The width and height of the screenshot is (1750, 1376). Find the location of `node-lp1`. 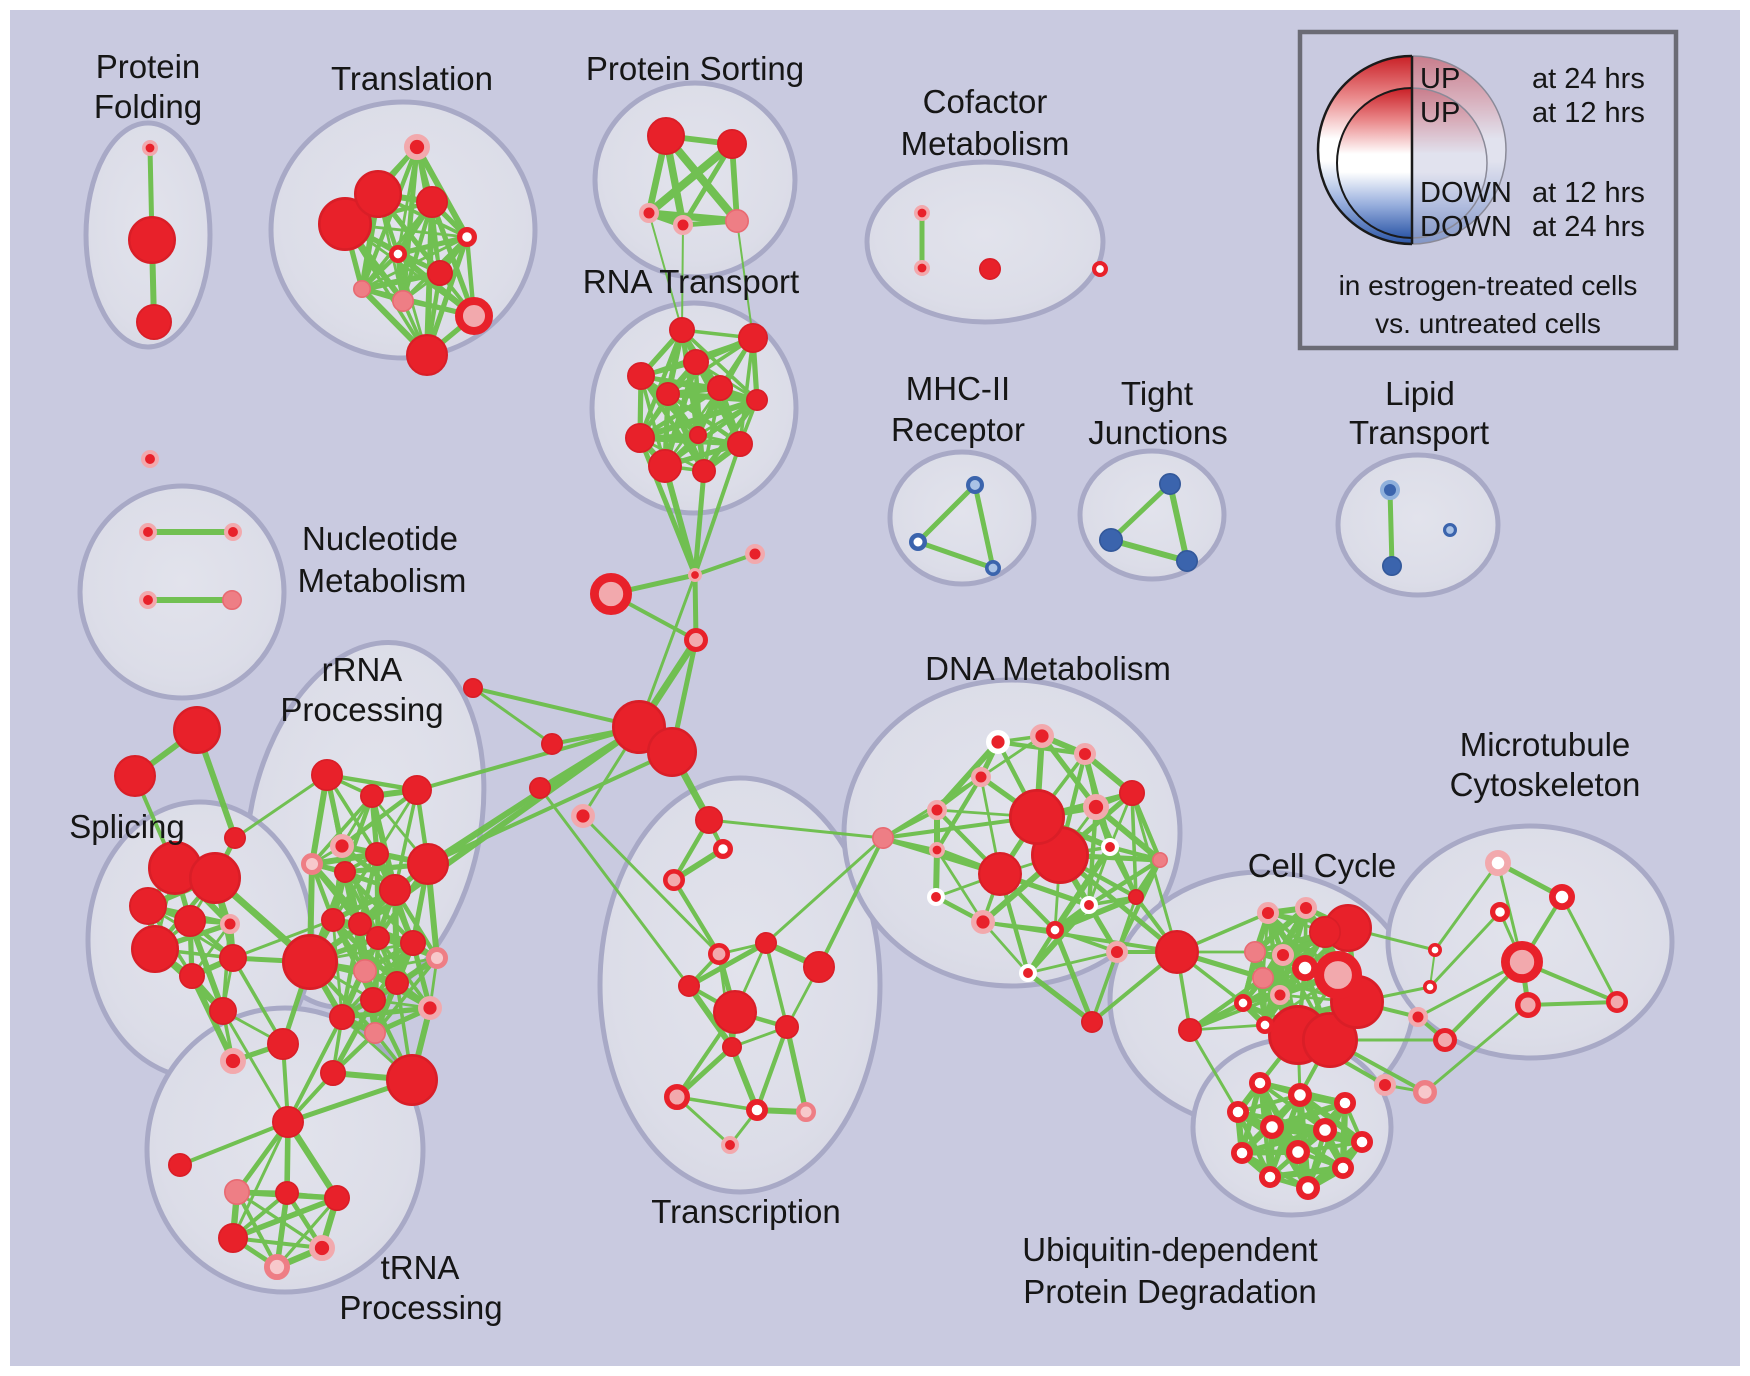

node-lp1 is located at coordinates (1392, 565).